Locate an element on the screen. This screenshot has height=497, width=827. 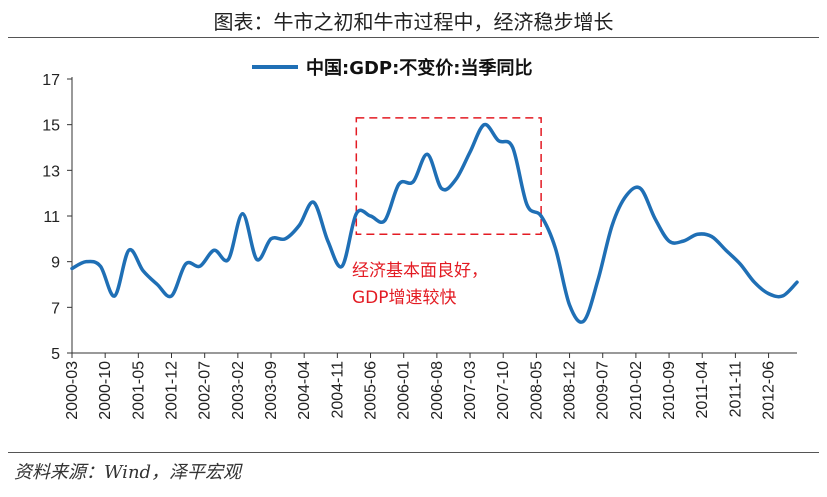
x-tick-label: 2003-09 is located at coordinates (271, 390).